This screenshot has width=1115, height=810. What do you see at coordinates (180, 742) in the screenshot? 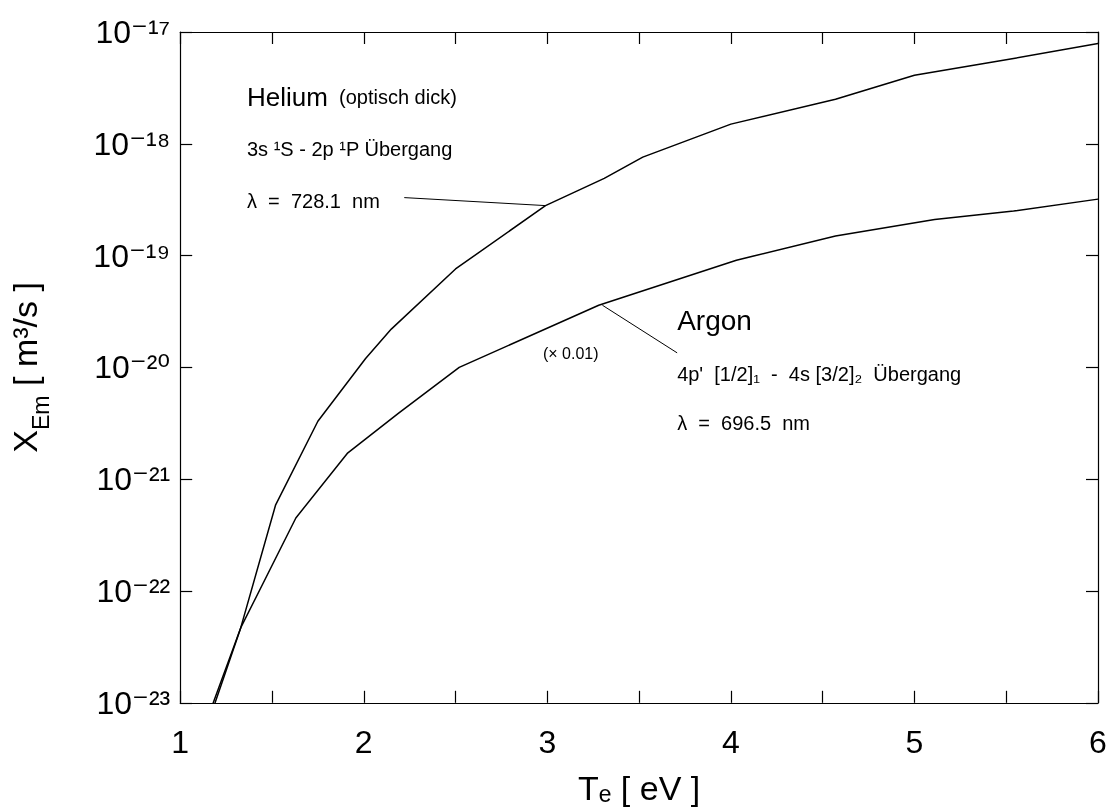
I see `x-tick-label: 1` at bounding box center [180, 742].